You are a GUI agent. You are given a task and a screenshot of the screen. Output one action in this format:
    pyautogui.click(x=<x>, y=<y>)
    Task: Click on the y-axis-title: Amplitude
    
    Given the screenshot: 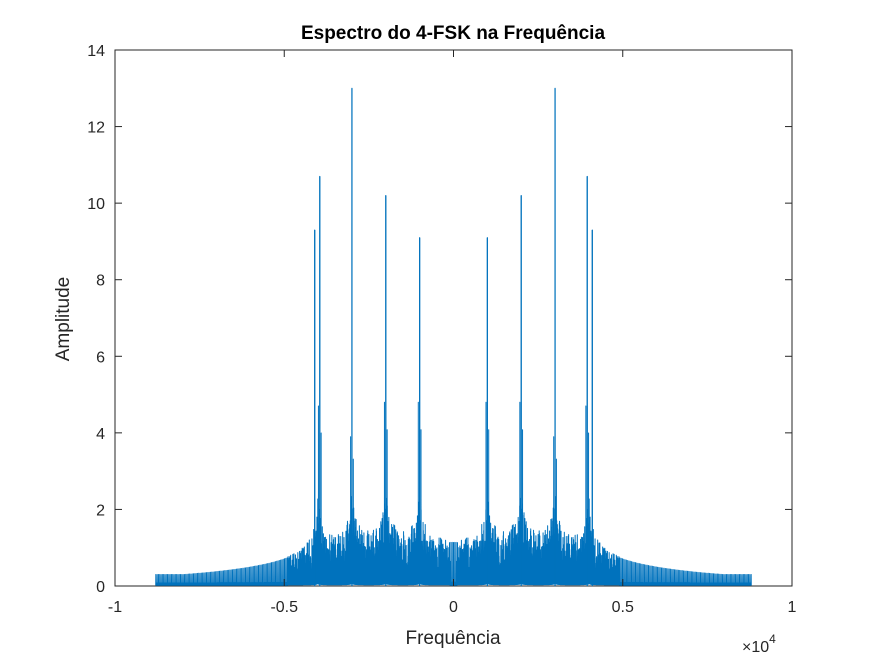 What is the action you would take?
    pyautogui.click(x=63, y=319)
    